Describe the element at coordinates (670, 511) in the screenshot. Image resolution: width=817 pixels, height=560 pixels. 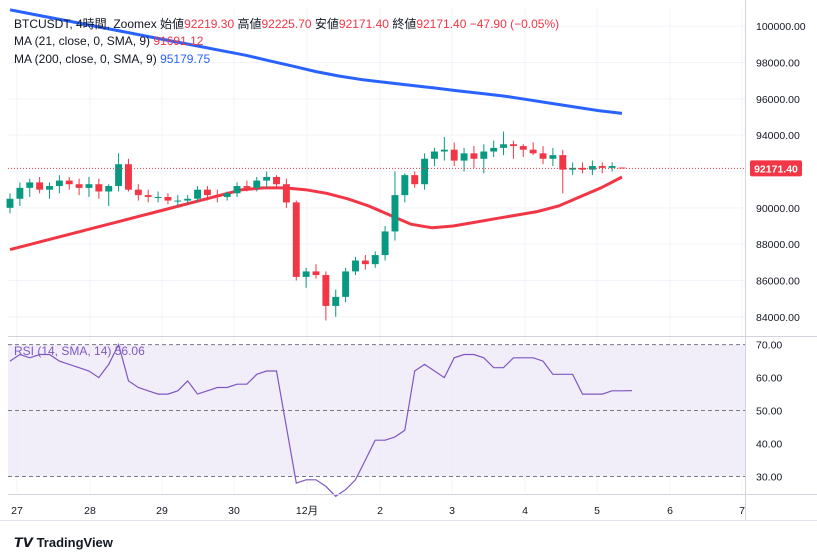
I see `time-tick-label: 6` at that location.